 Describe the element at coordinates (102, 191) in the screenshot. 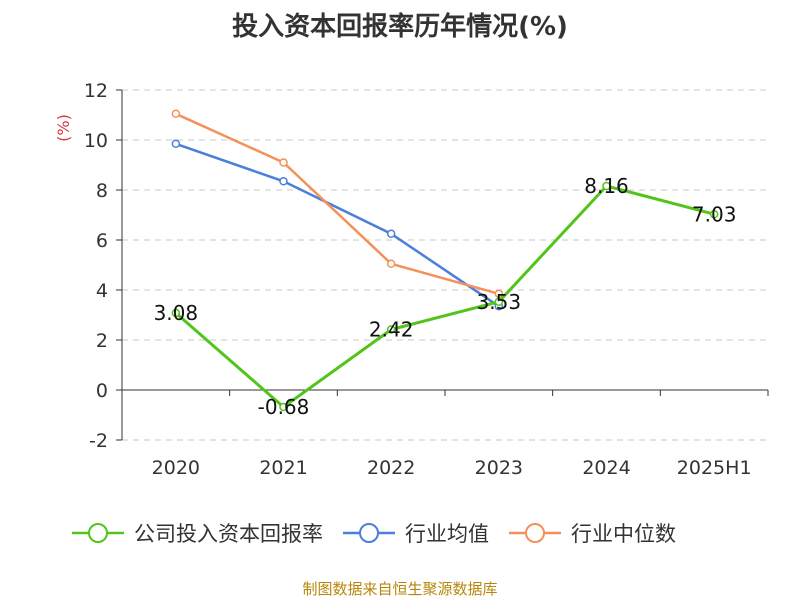

I see `y-tick-label: 8` at that location.